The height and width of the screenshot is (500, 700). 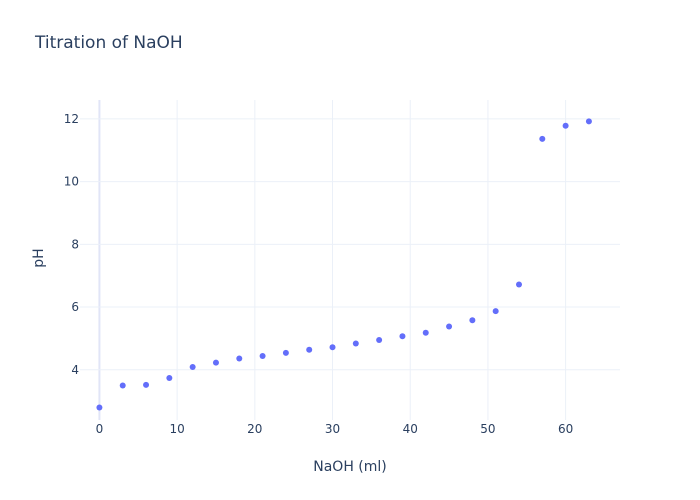 I want to click on x-tick-label: 40, so click(x=410, y=429).